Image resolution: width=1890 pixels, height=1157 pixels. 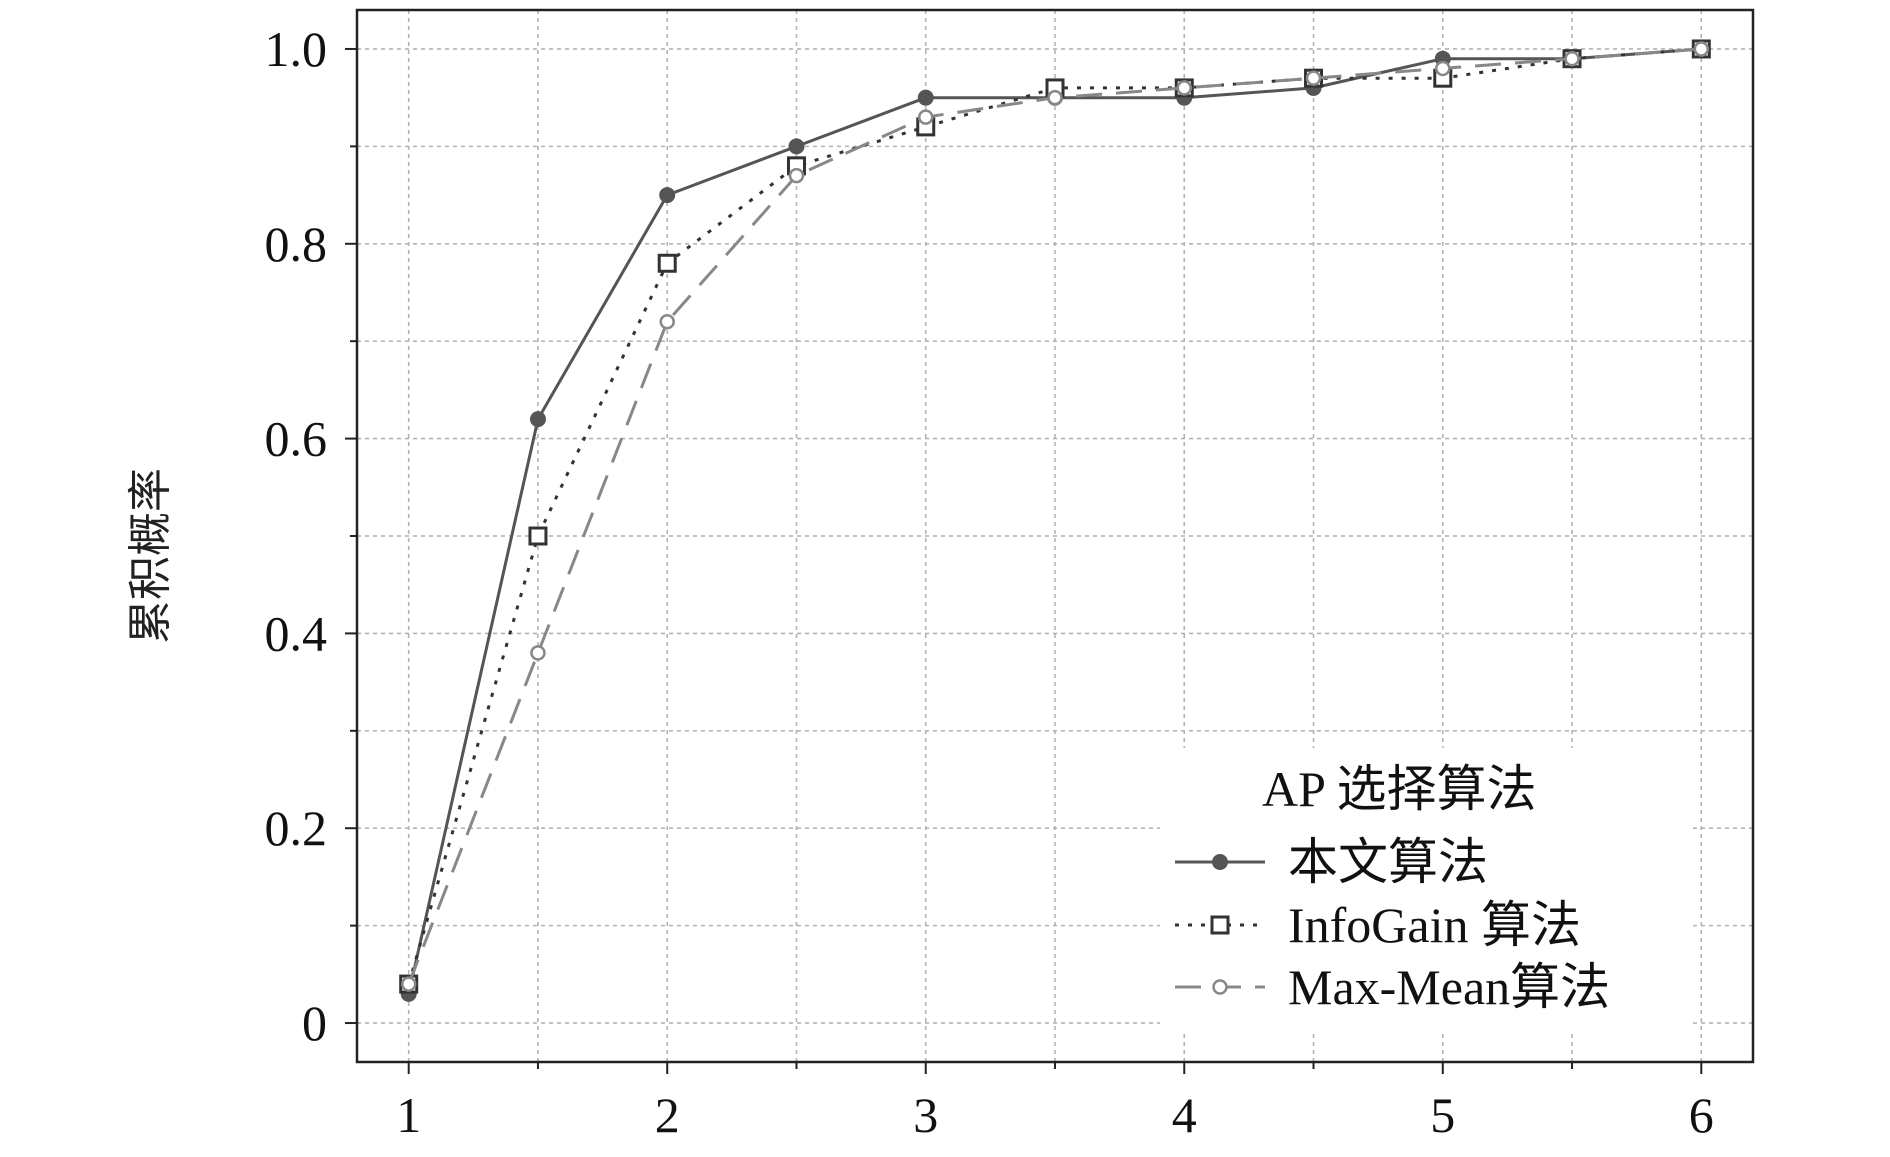 I want to click on legend-item: Max-Mean算法, so click(x=1392, y=987).